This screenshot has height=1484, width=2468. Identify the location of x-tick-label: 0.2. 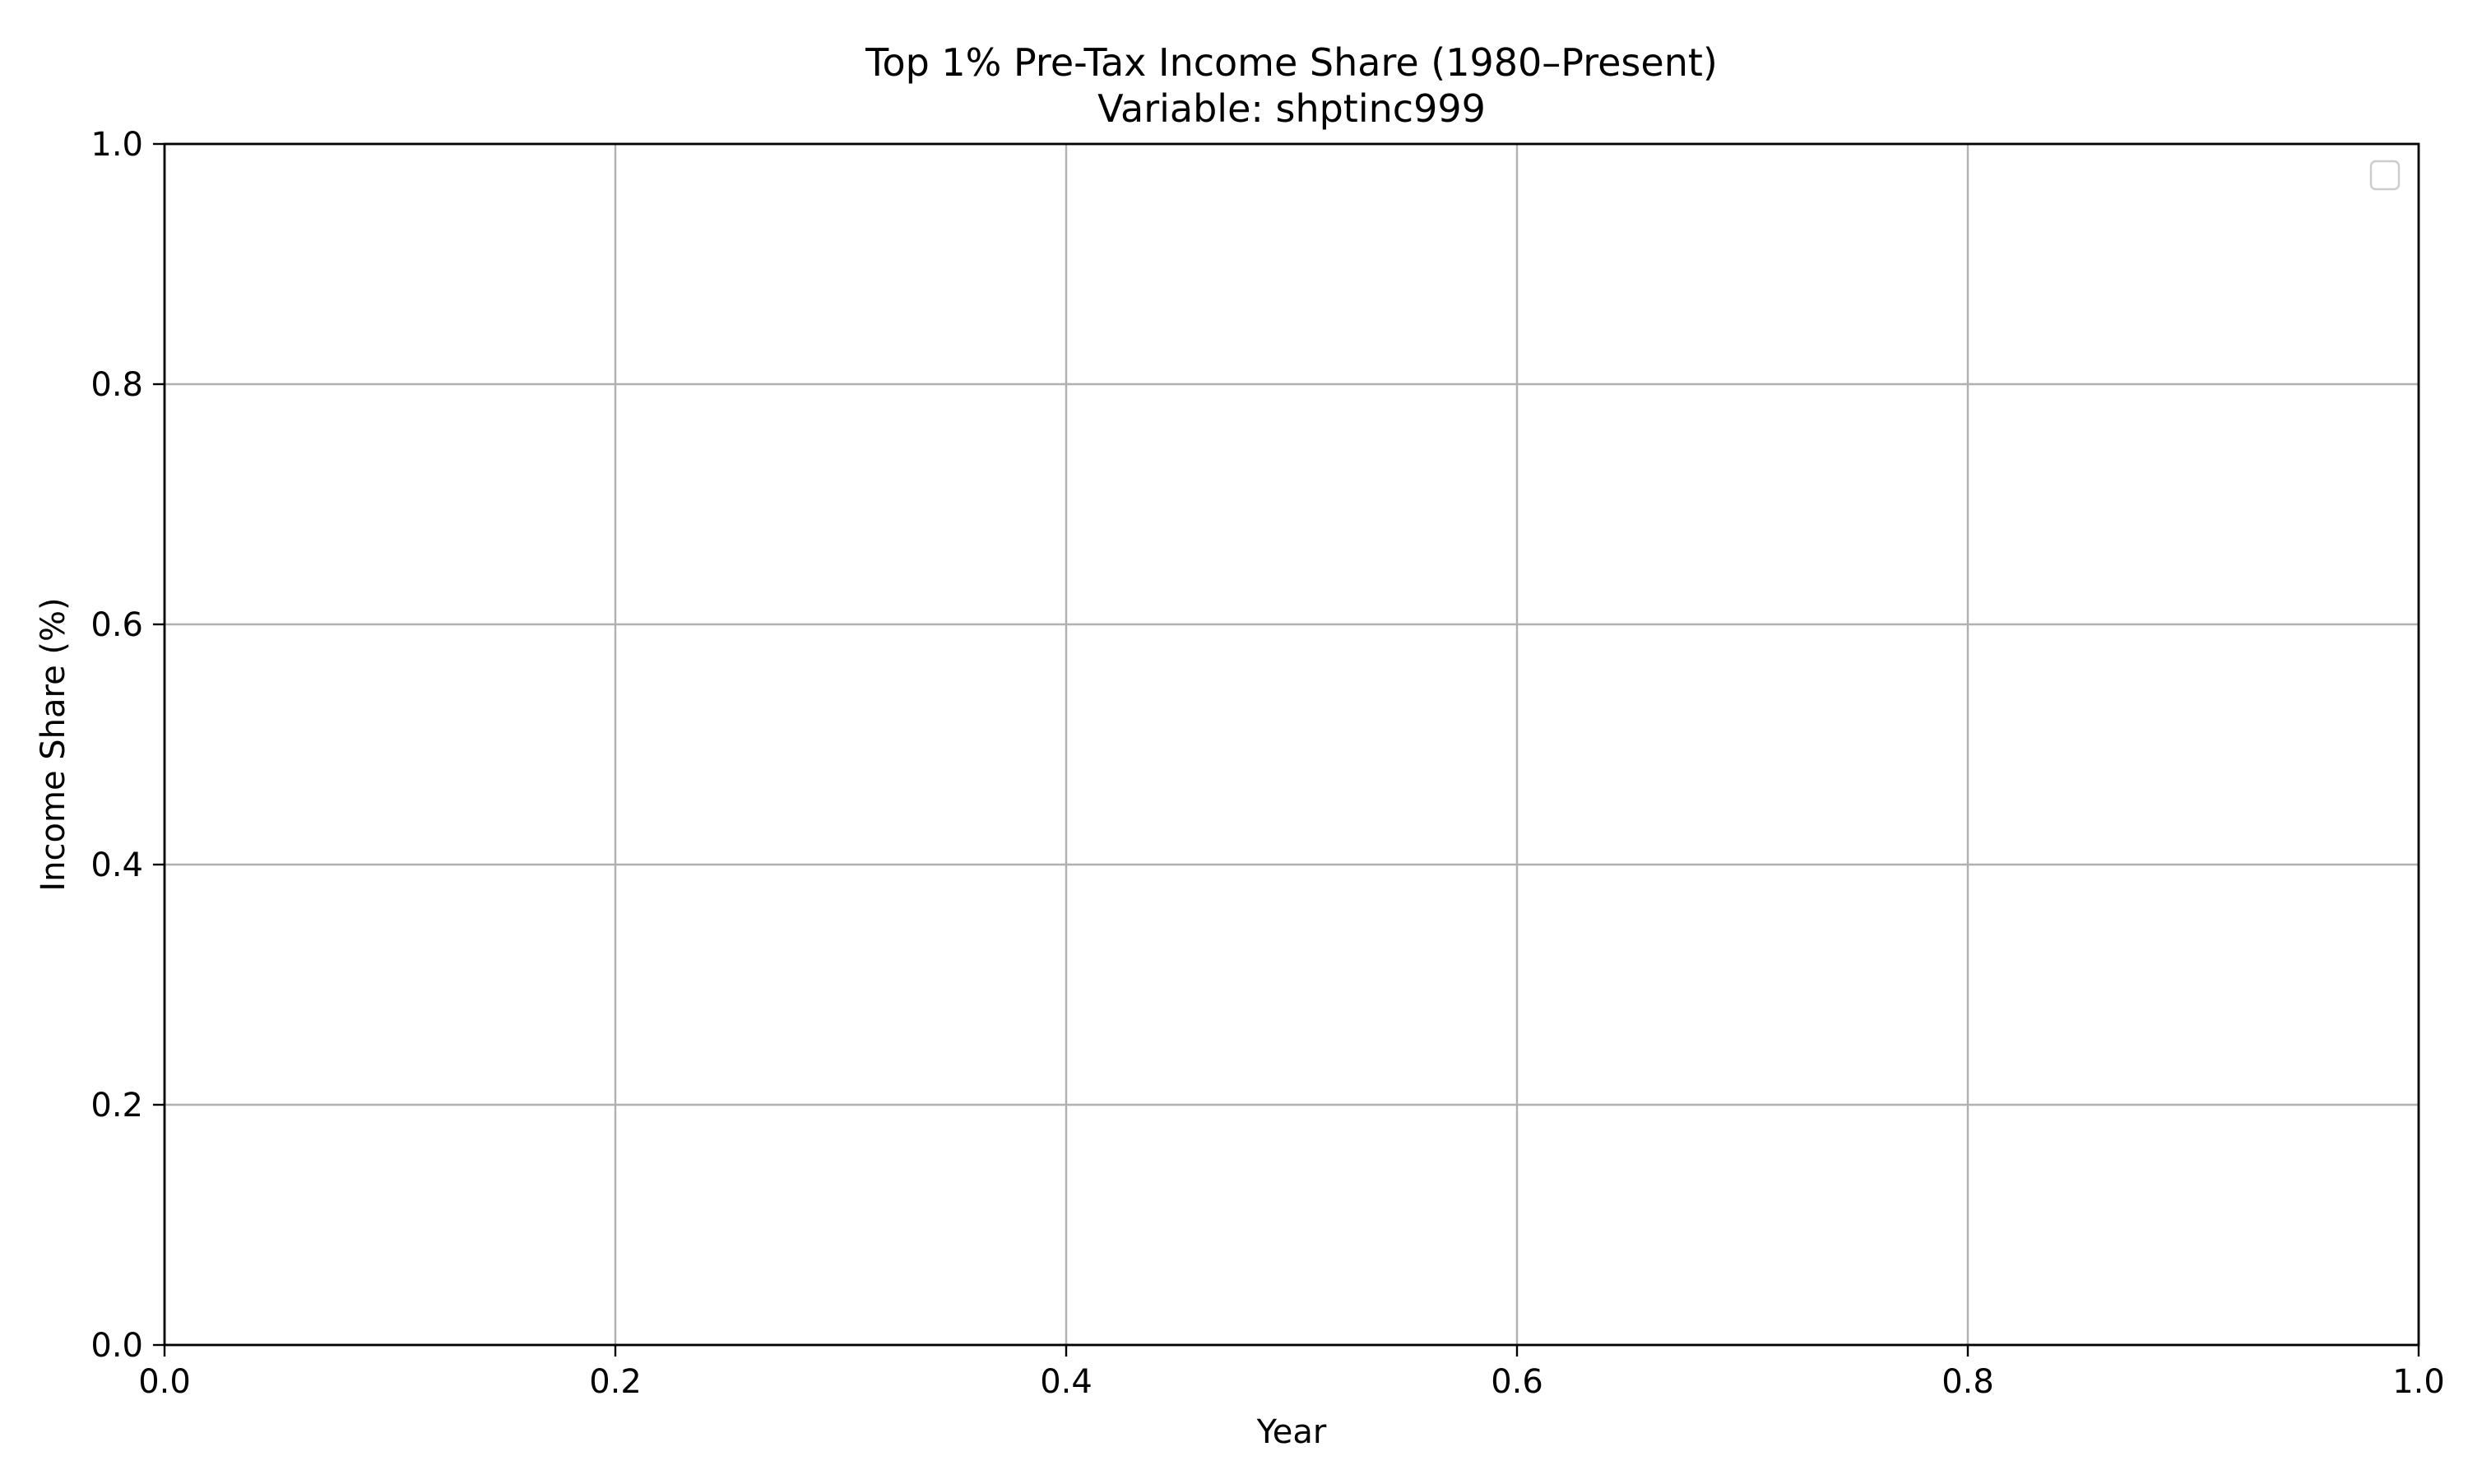
(615, 1382).